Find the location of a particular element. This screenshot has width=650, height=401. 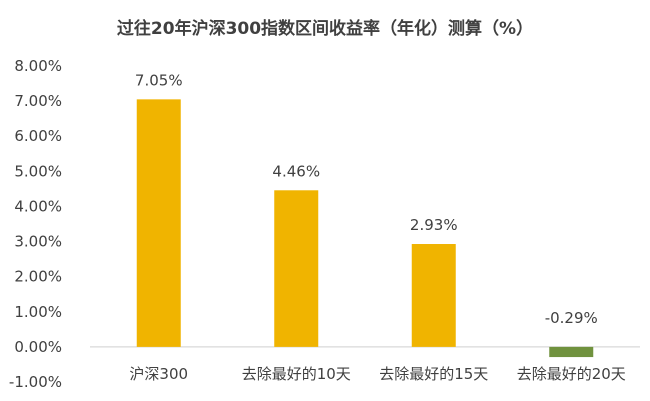

y-tick-label: 0.00% is located at coordinates (38, 347).